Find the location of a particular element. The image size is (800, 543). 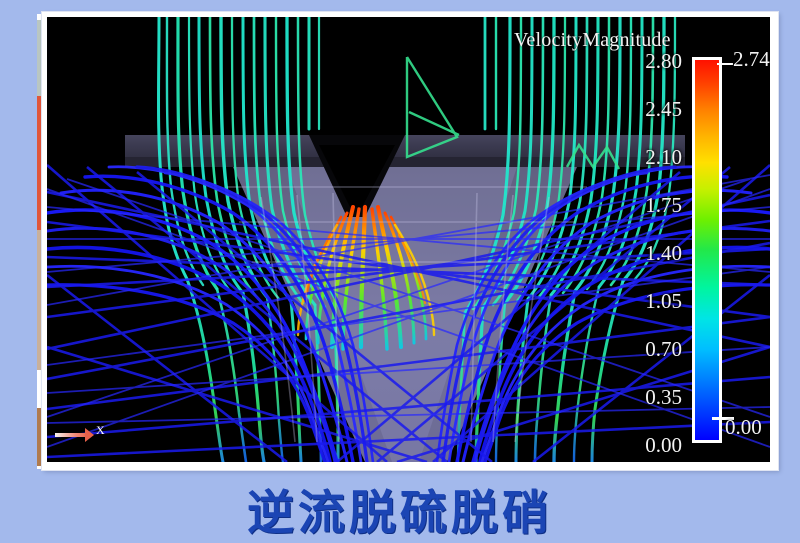

colorbar-min-value: 0.00 is located at coordinates (743, 427).